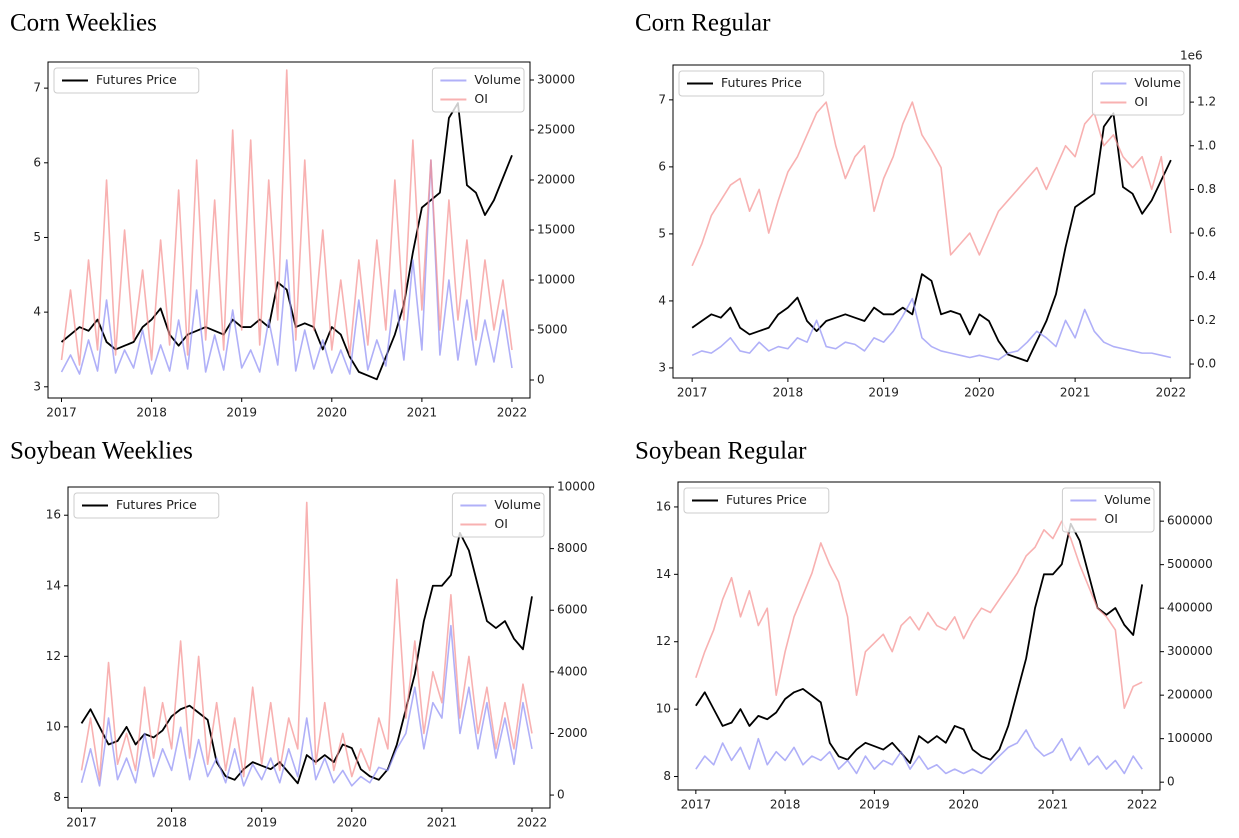 The height and width of the screenshot is (838, 1239). What do you see at coordinates (556, 80) in the screenshot?
I see `y2-tick-label: 30000` at bounding box center [556, 80].